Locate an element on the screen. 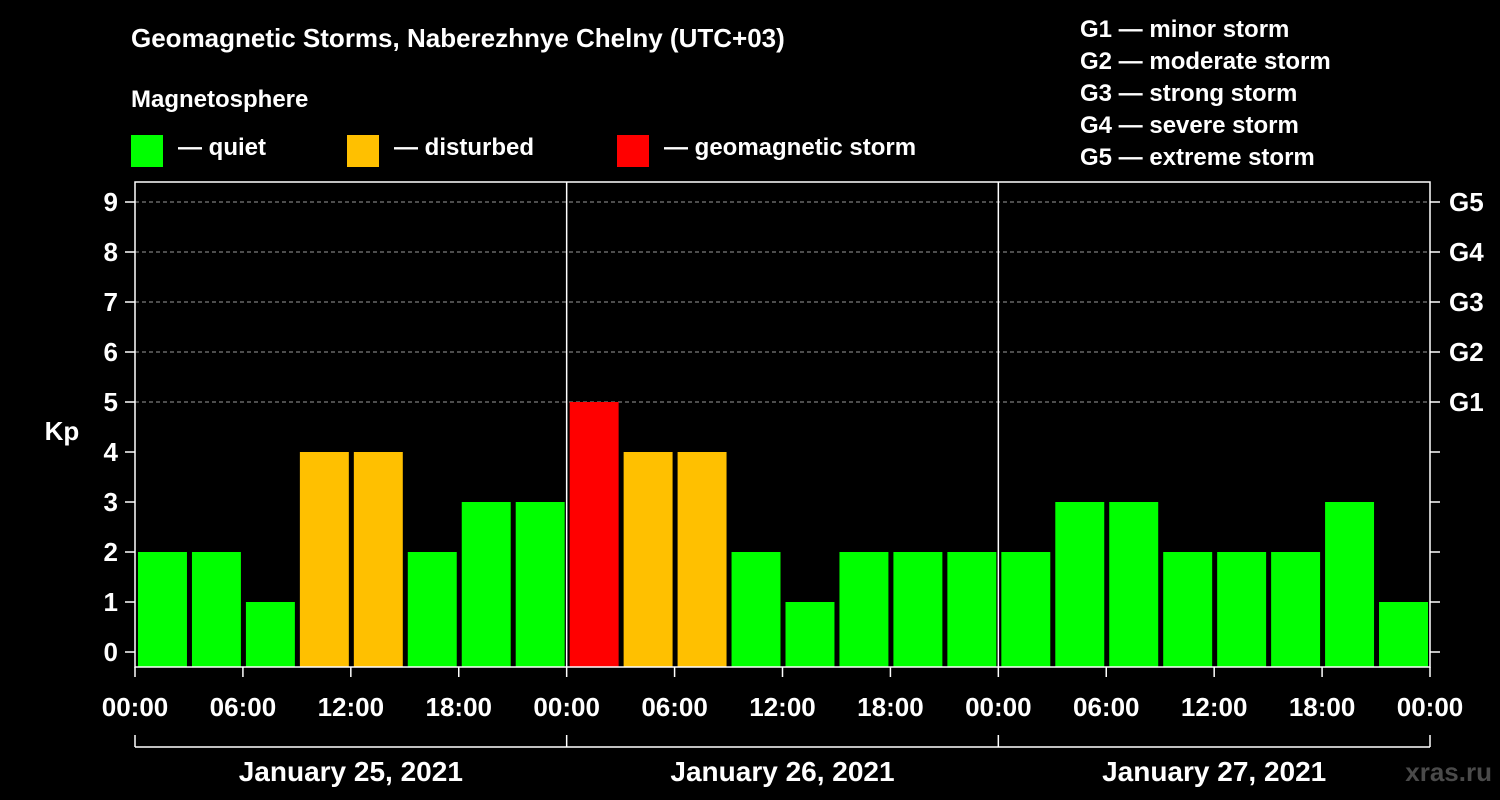 The height and width of the screenshot is (800, 1500). y-tick-label-4: 4 is located at coordinates (111, 452).